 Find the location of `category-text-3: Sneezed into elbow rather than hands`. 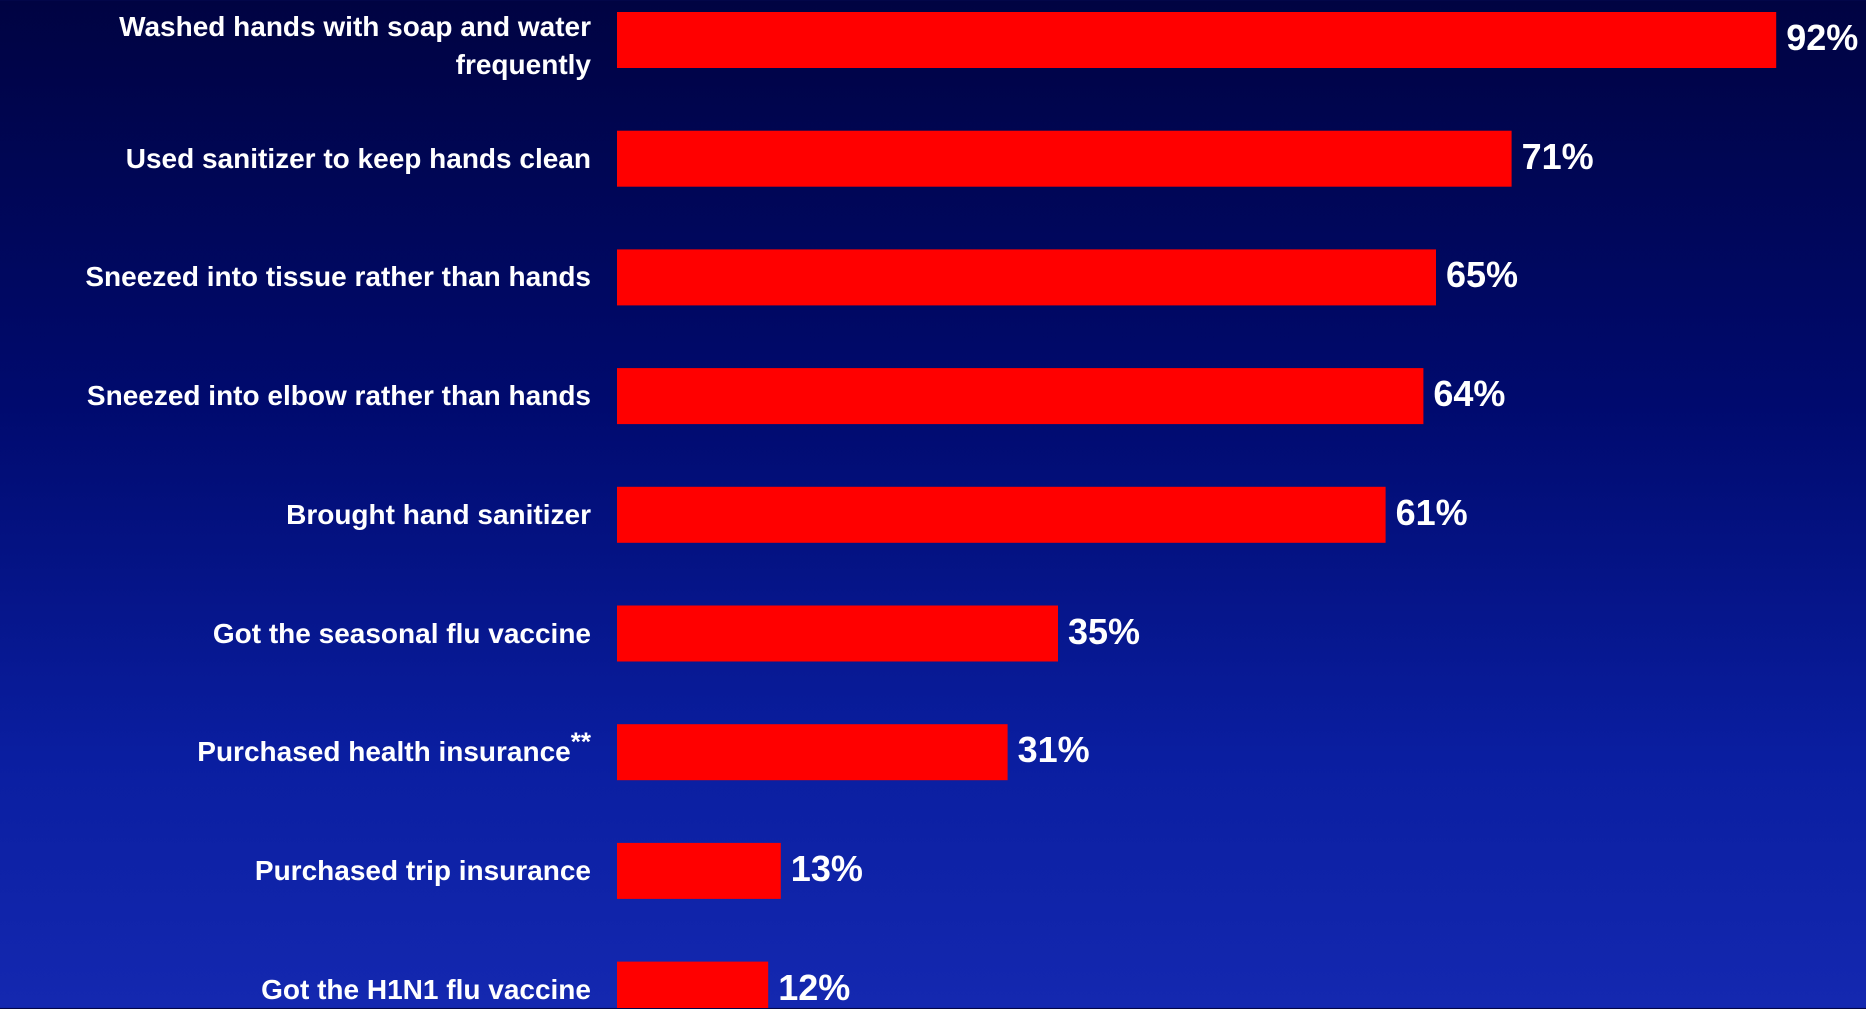

category-text-3: Sneezed into elbow rather than hands is located at coordinates (338, 396).